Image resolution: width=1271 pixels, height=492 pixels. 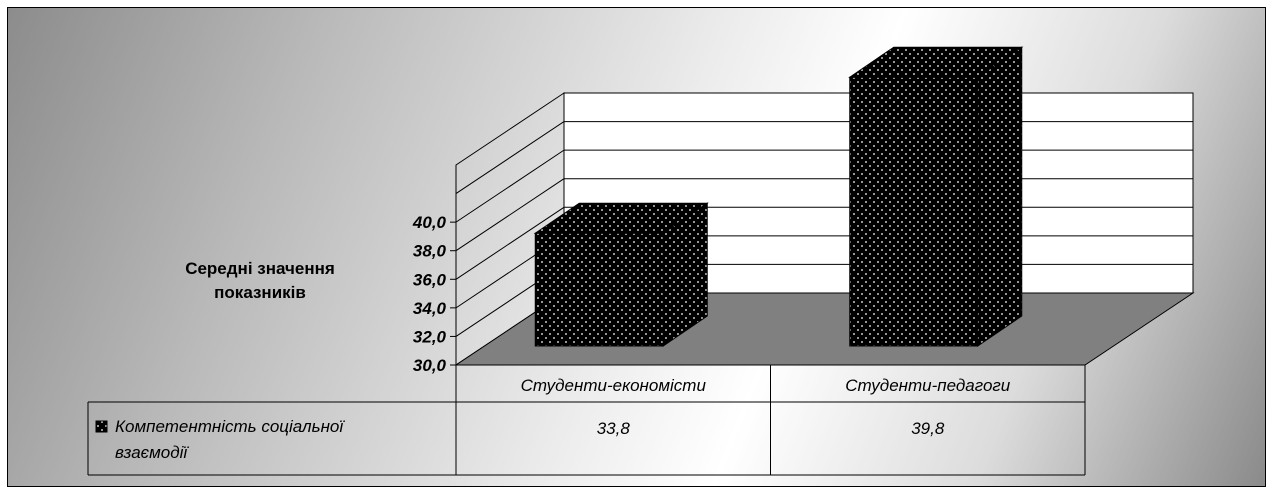 What do you see at coordinates (429, 222) in the screenshot?
I see `y-tick-label: 40,0` at bounding box center [429, 222].